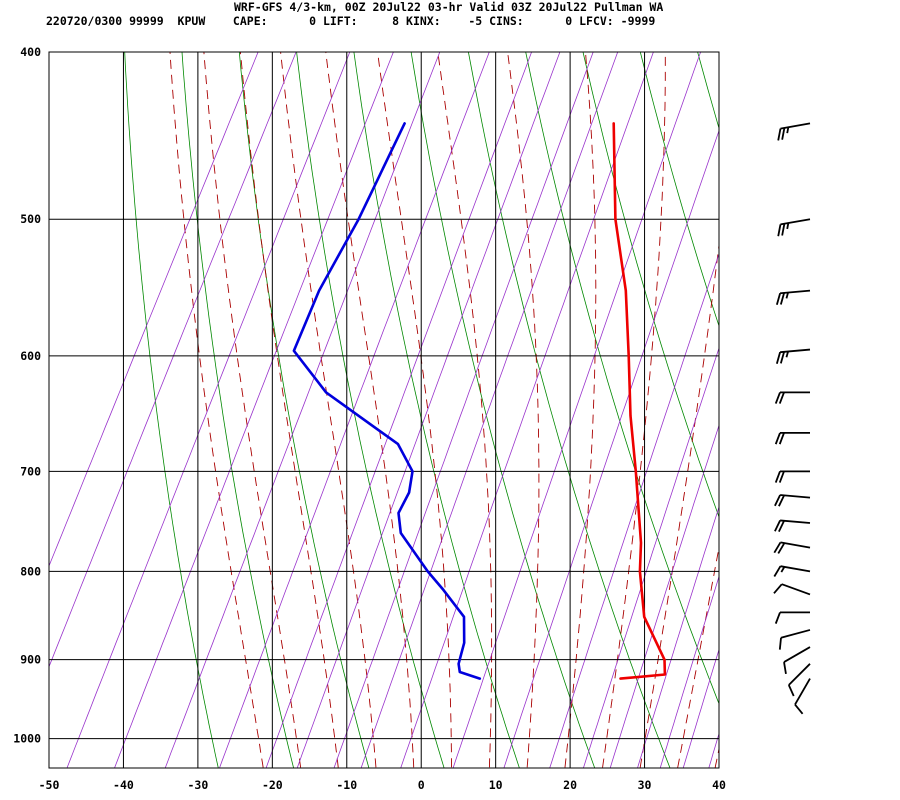 The height and width of the screenshot is (800, 900). I want to click on y-tick-label: 800, so click(30, 571).